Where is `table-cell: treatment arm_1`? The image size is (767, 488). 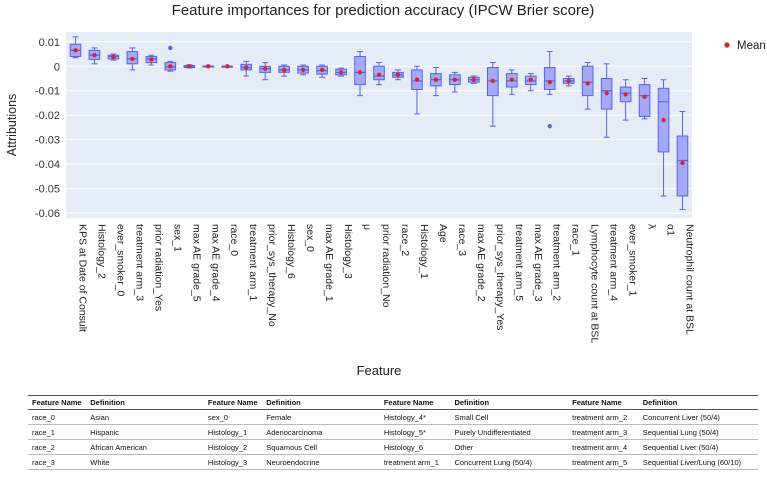
table-cell: treatment arm_1 is located at coordinates (415, 462).